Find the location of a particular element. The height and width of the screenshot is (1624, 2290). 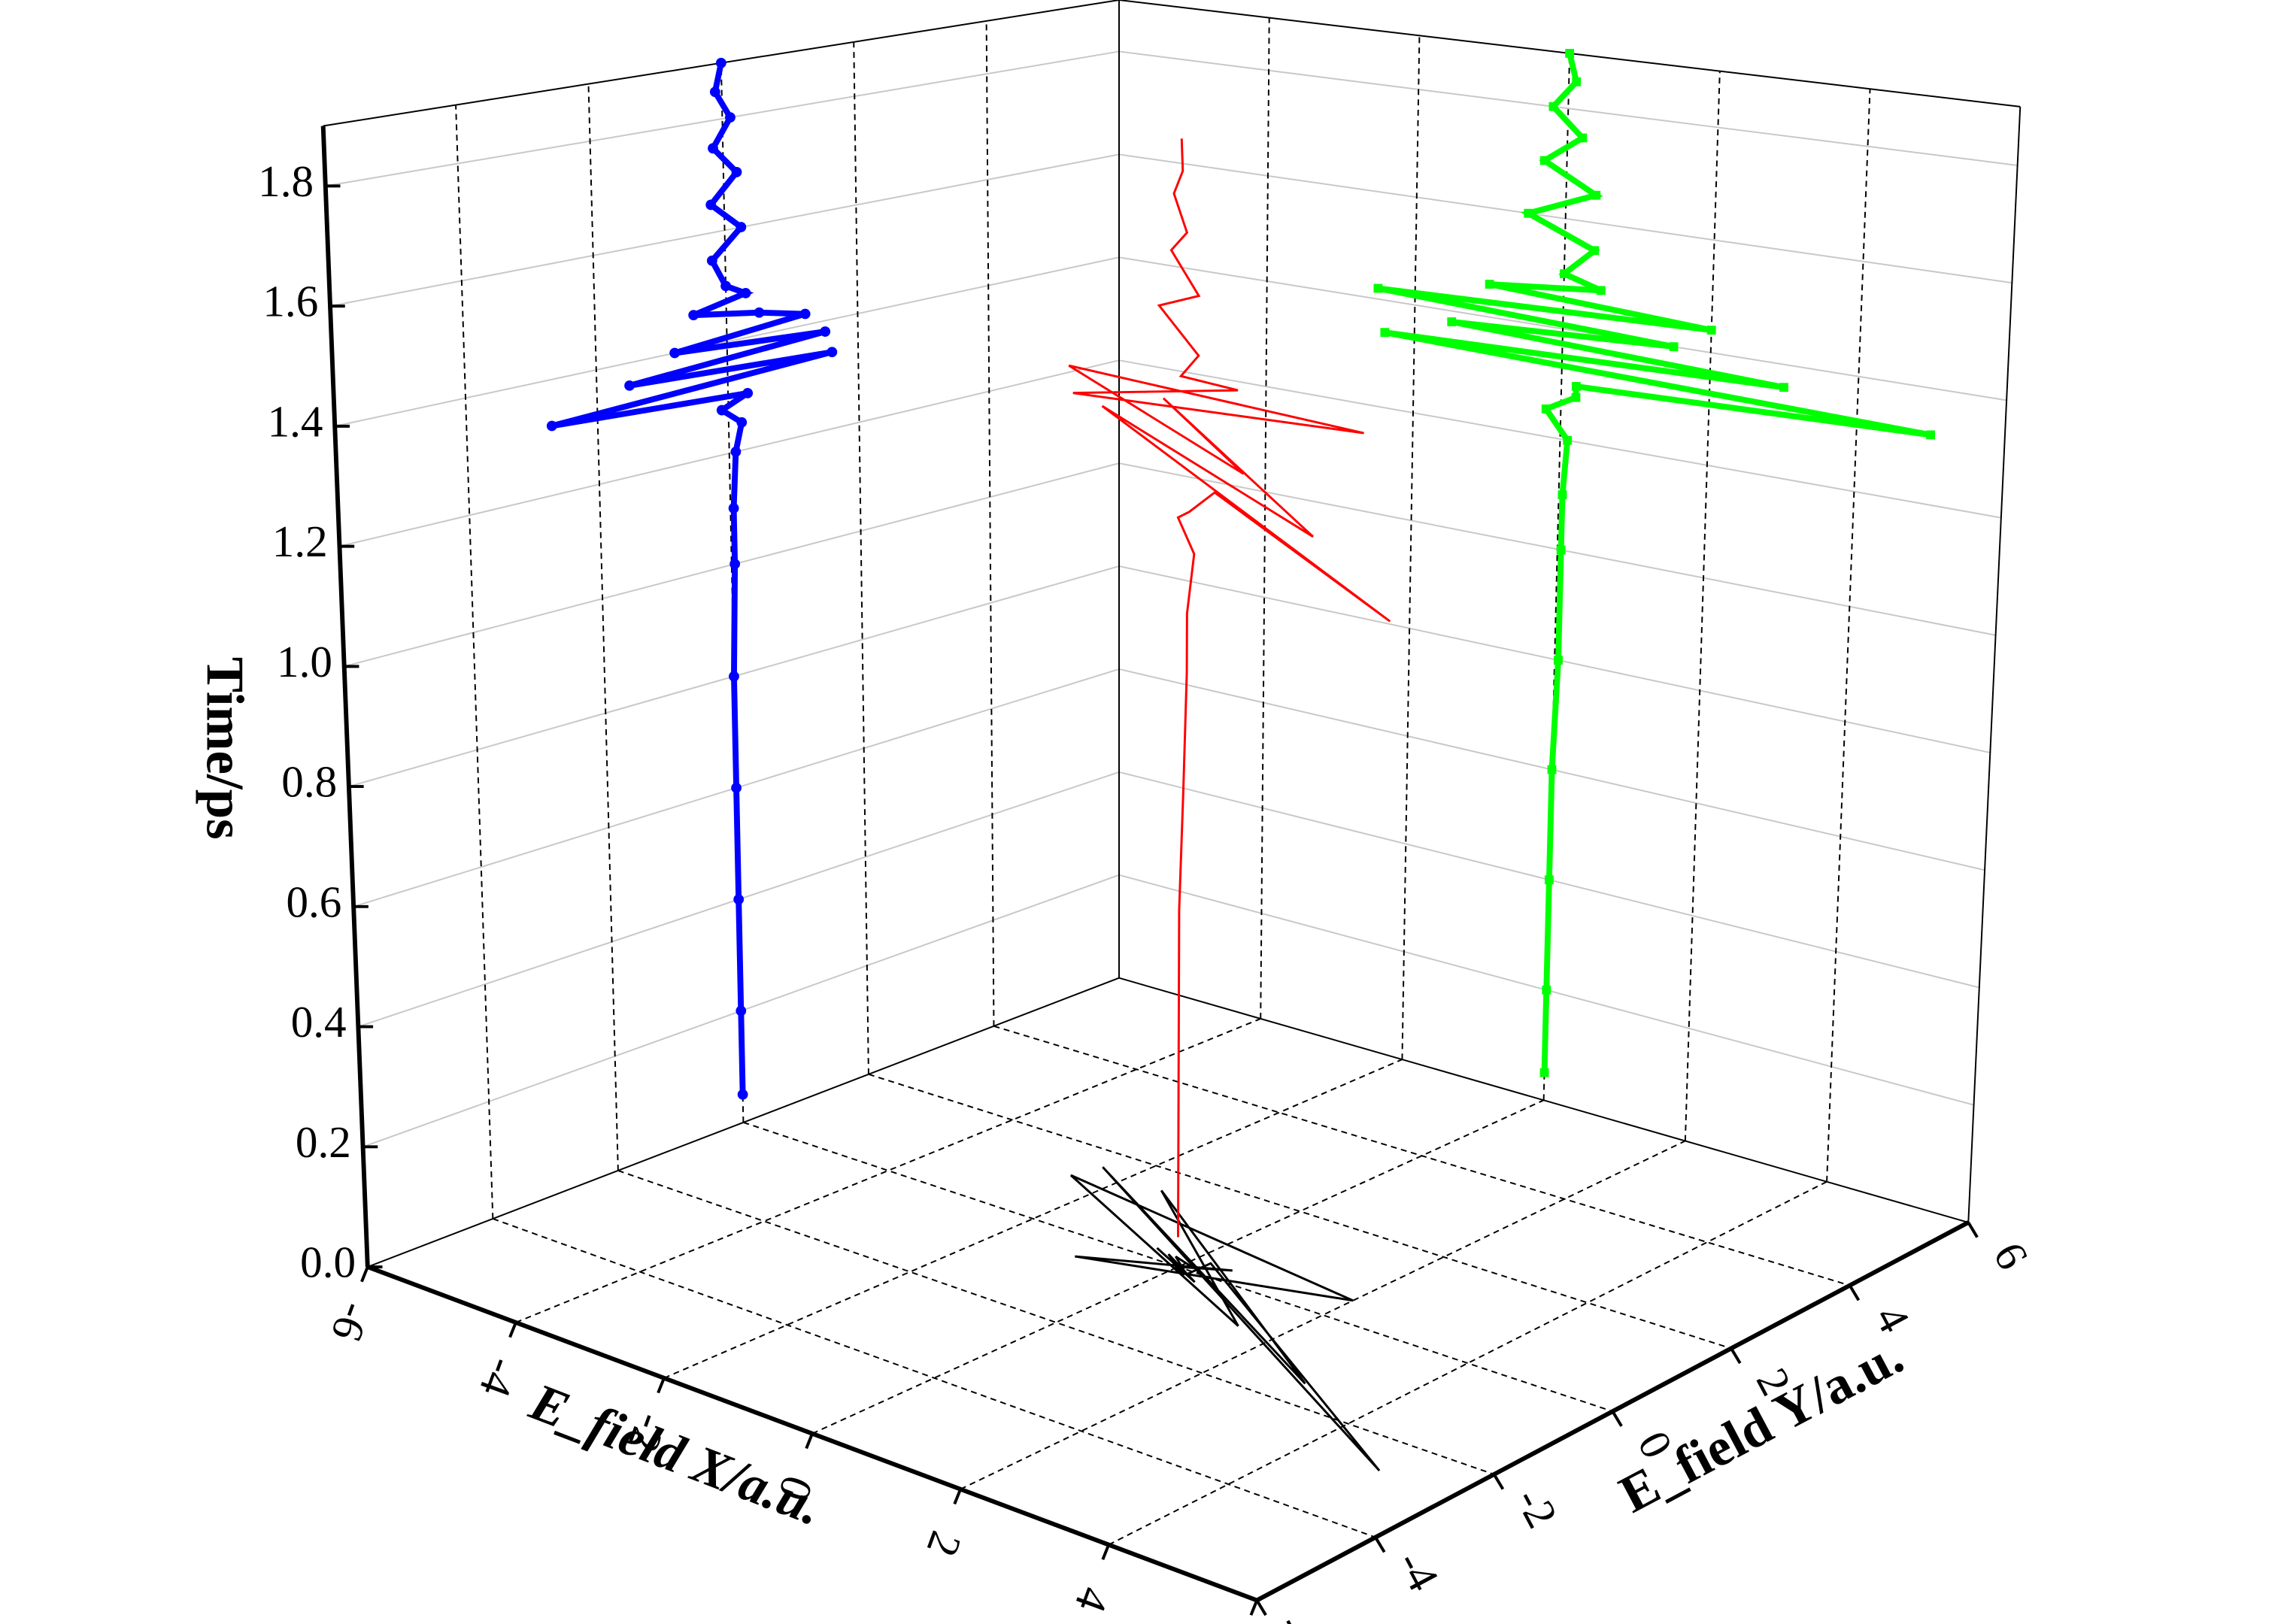

z-tick-label: 0.2 is located at coordinates (323, 1142).